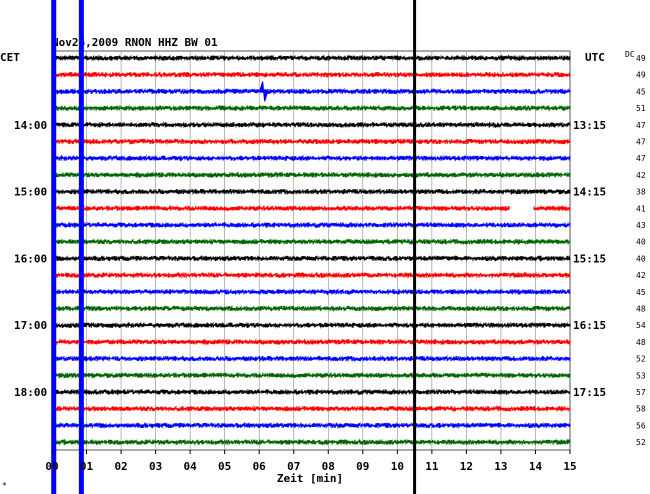 The image size is (650, 494). What do you see at coordinates (536, 466) in the screenshot?
I see `x-tick-label: 14` at bounding box center [536, 466].